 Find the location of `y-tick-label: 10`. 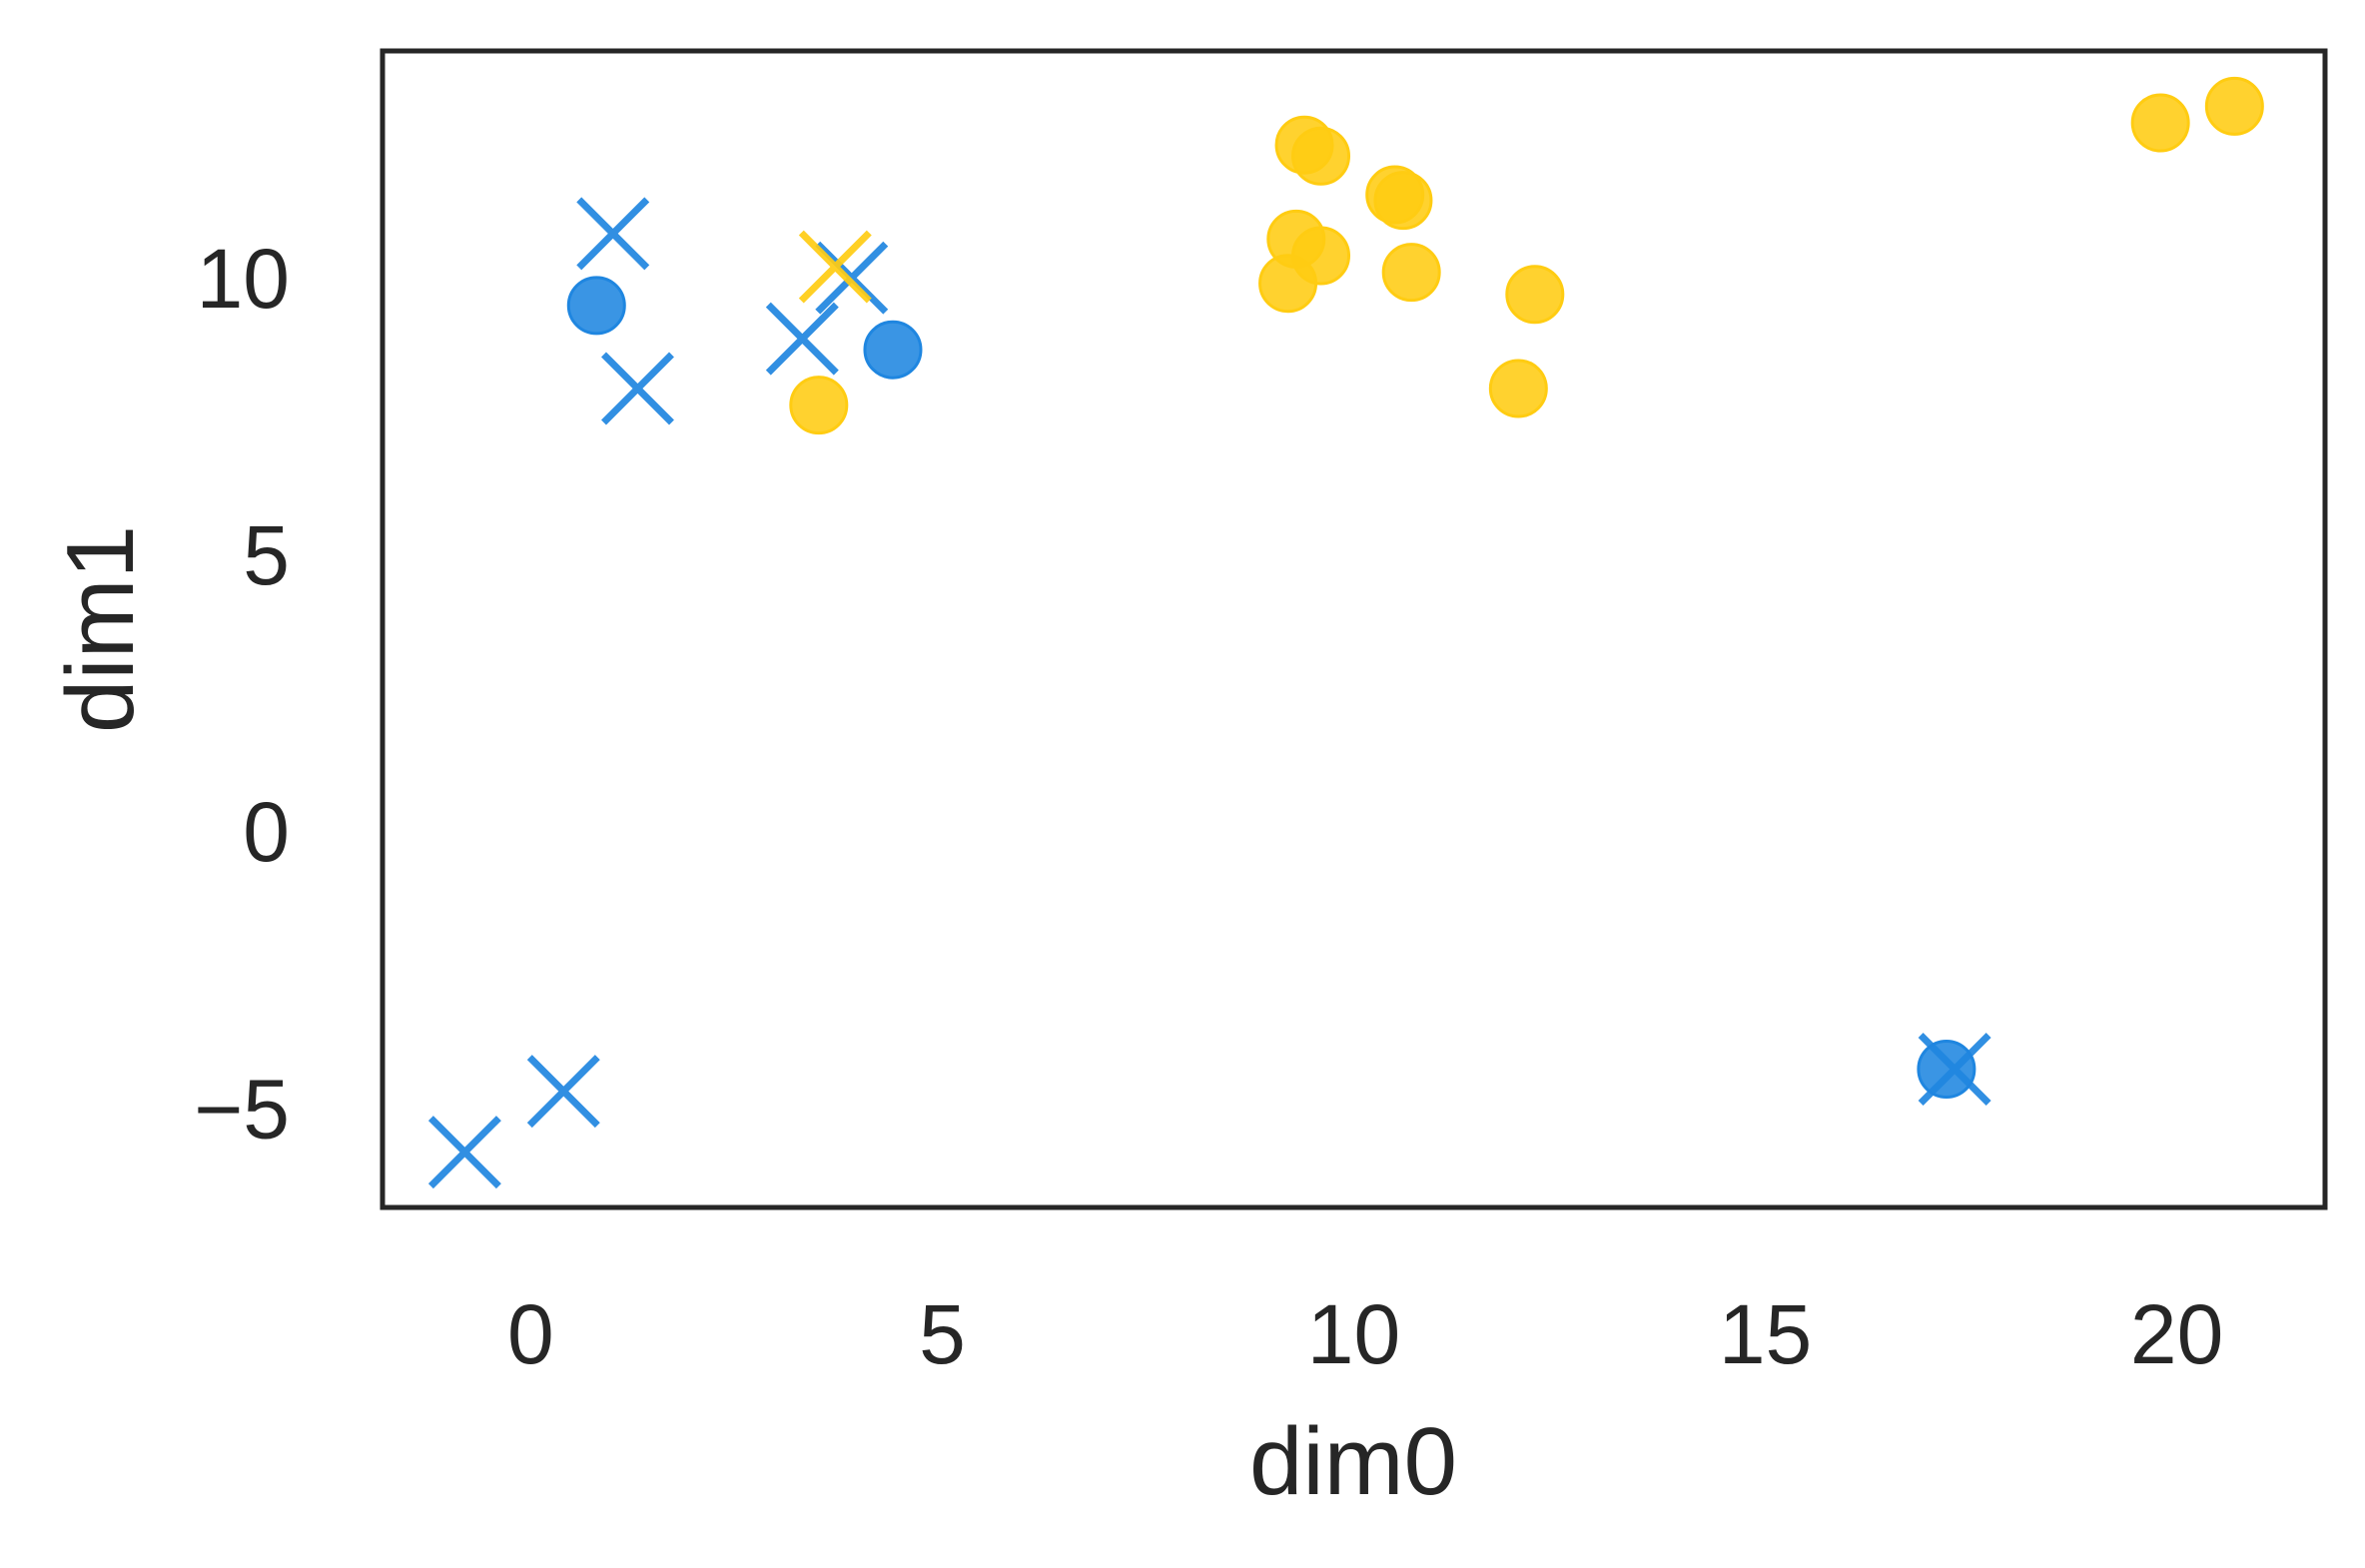

y-tick-label: 10 is located at coordinates (243, 279).